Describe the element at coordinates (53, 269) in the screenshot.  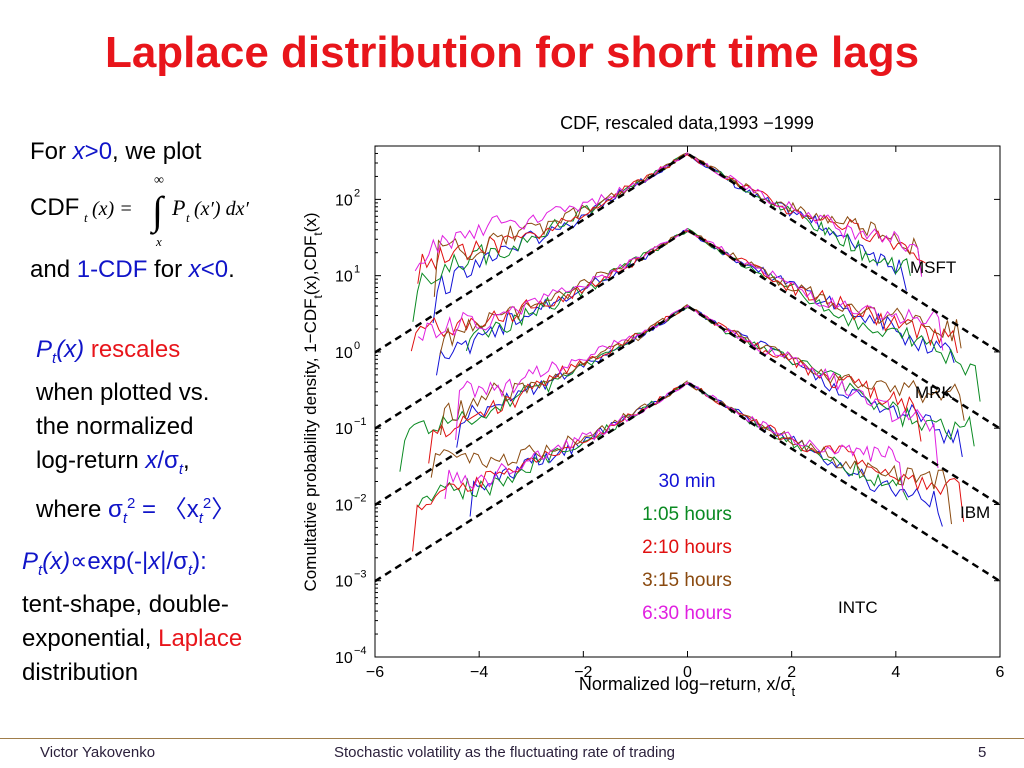
I see `and-text: and` at that location.